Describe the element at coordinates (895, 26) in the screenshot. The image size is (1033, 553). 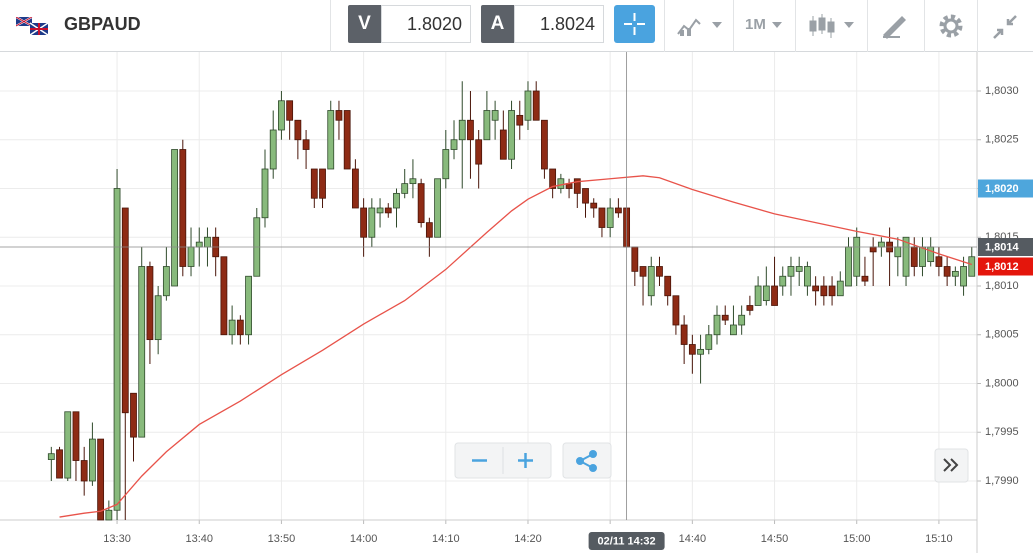
I see `drawing-button` at that location.